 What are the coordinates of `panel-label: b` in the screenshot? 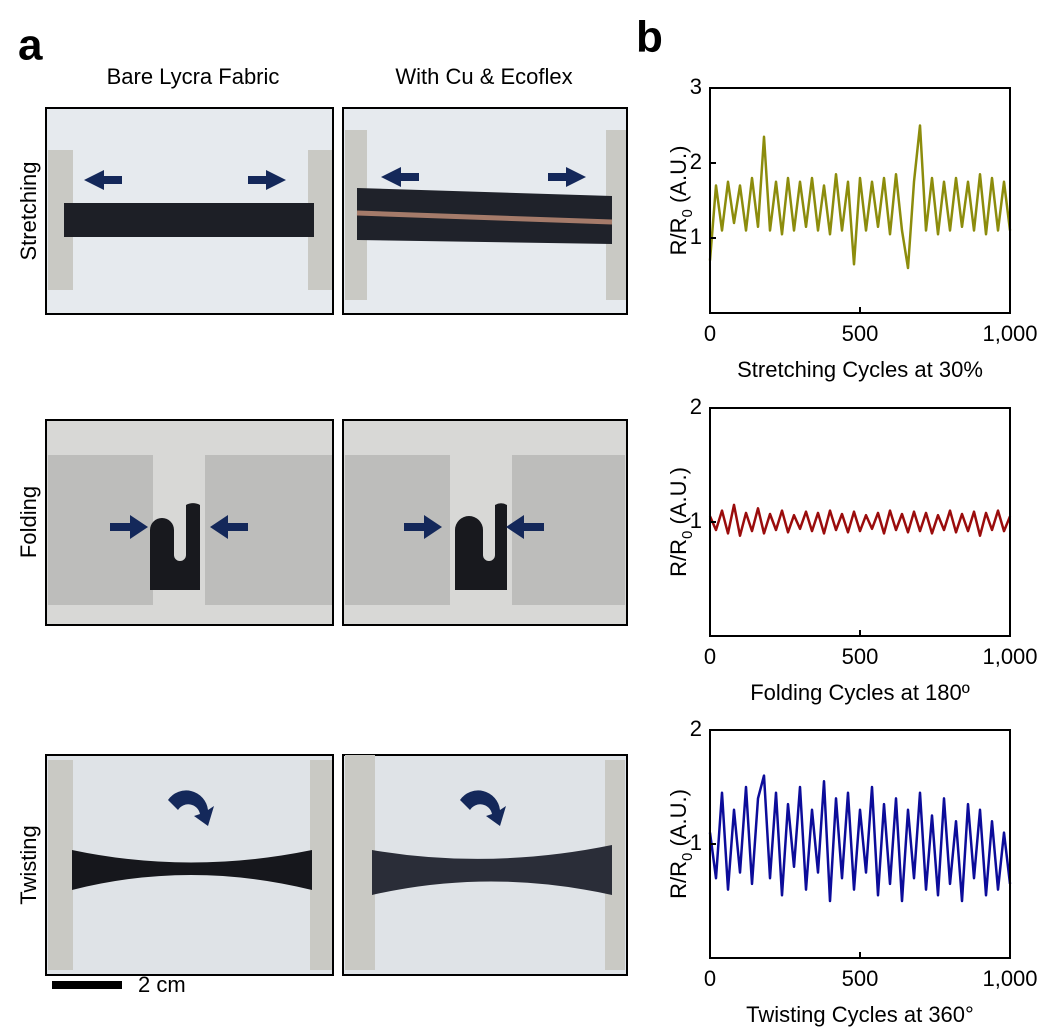 It's located at (649, 37).